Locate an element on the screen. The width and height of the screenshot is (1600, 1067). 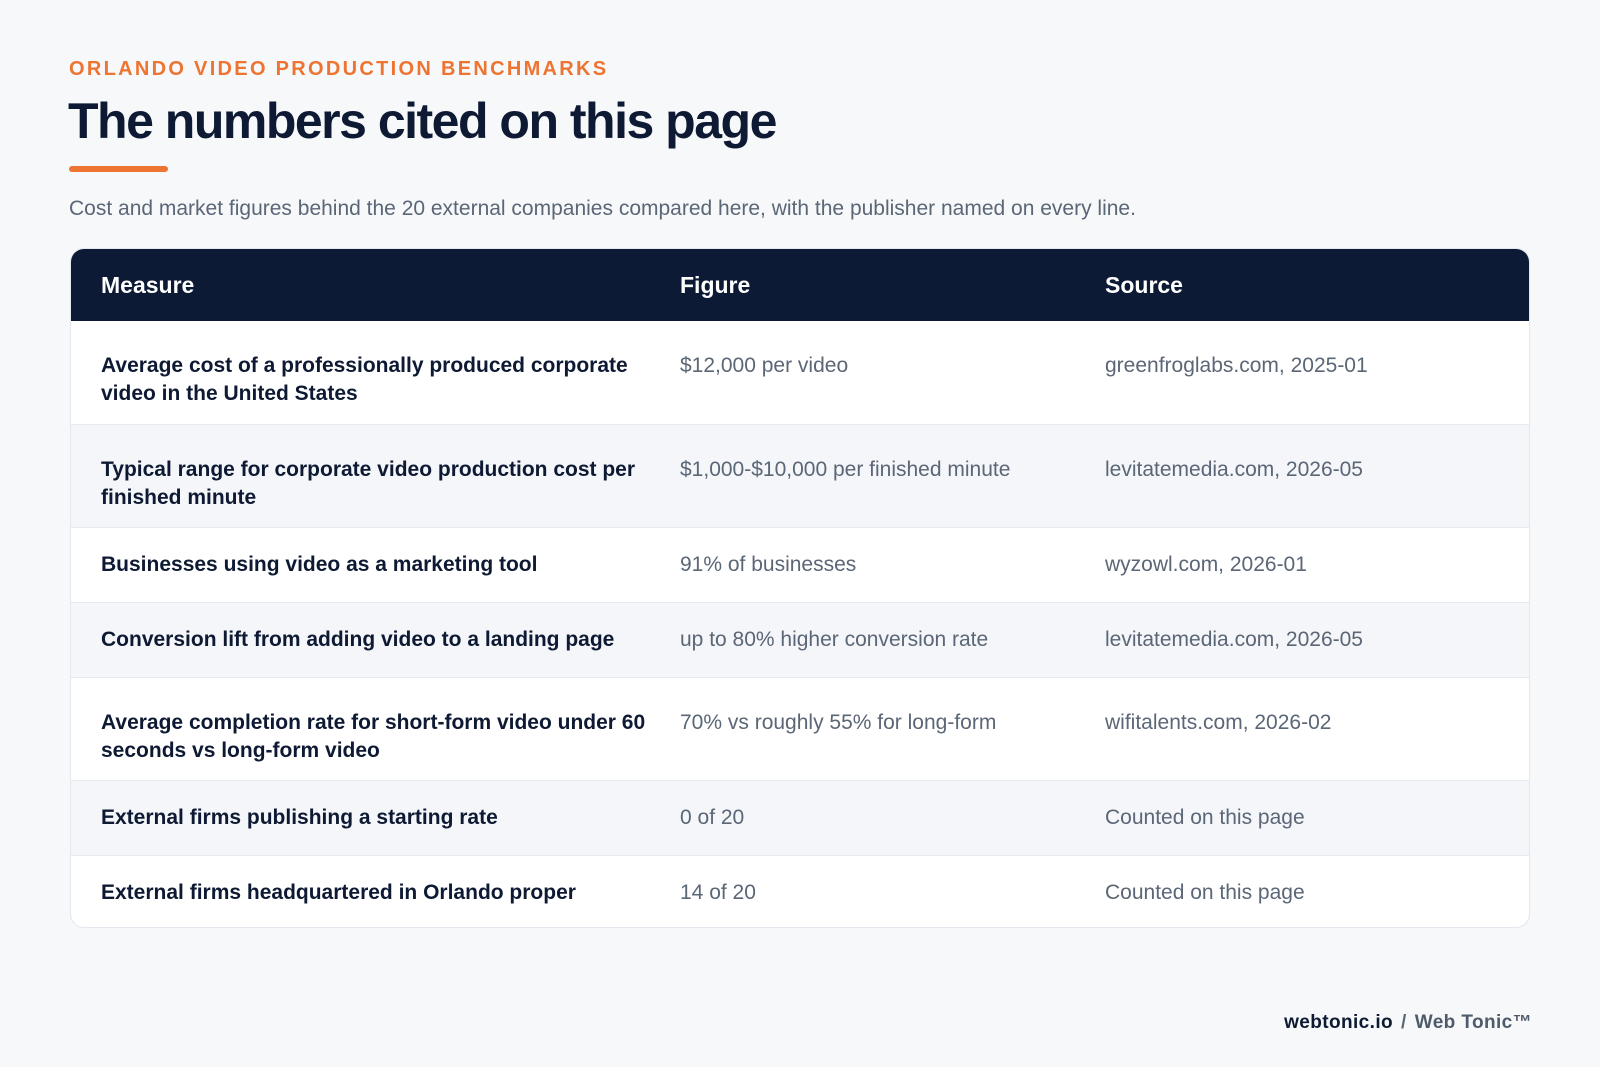
page-title: The numbers cited on this page is located at coordinates (422, 121).